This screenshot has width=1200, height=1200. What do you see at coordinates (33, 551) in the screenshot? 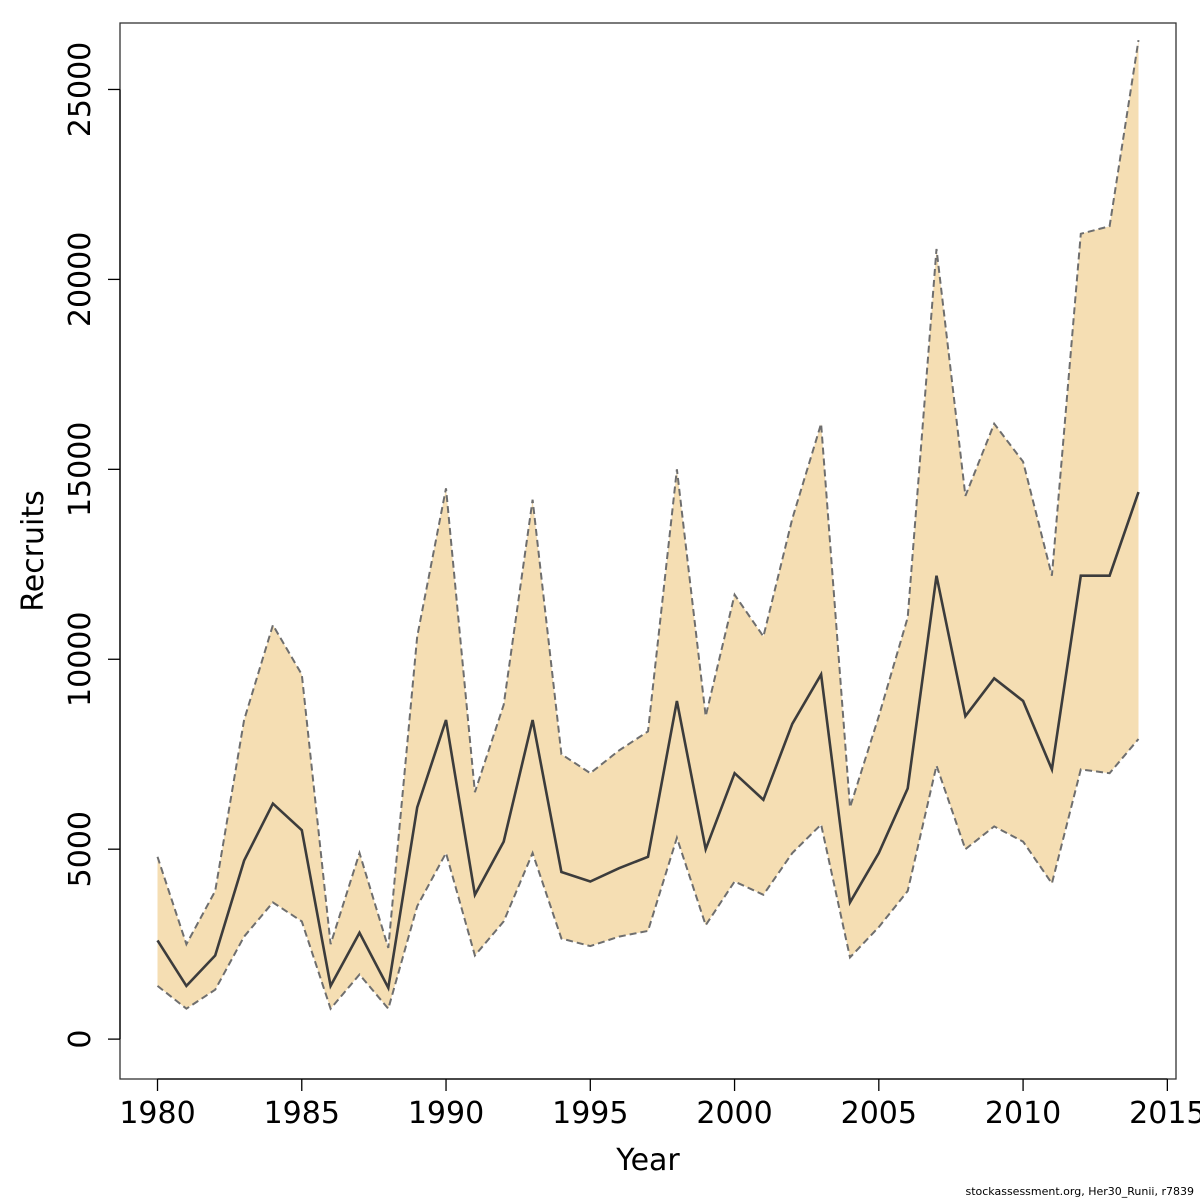
I see `y-axis-title: Recruits` at bounding box center [33, 551].